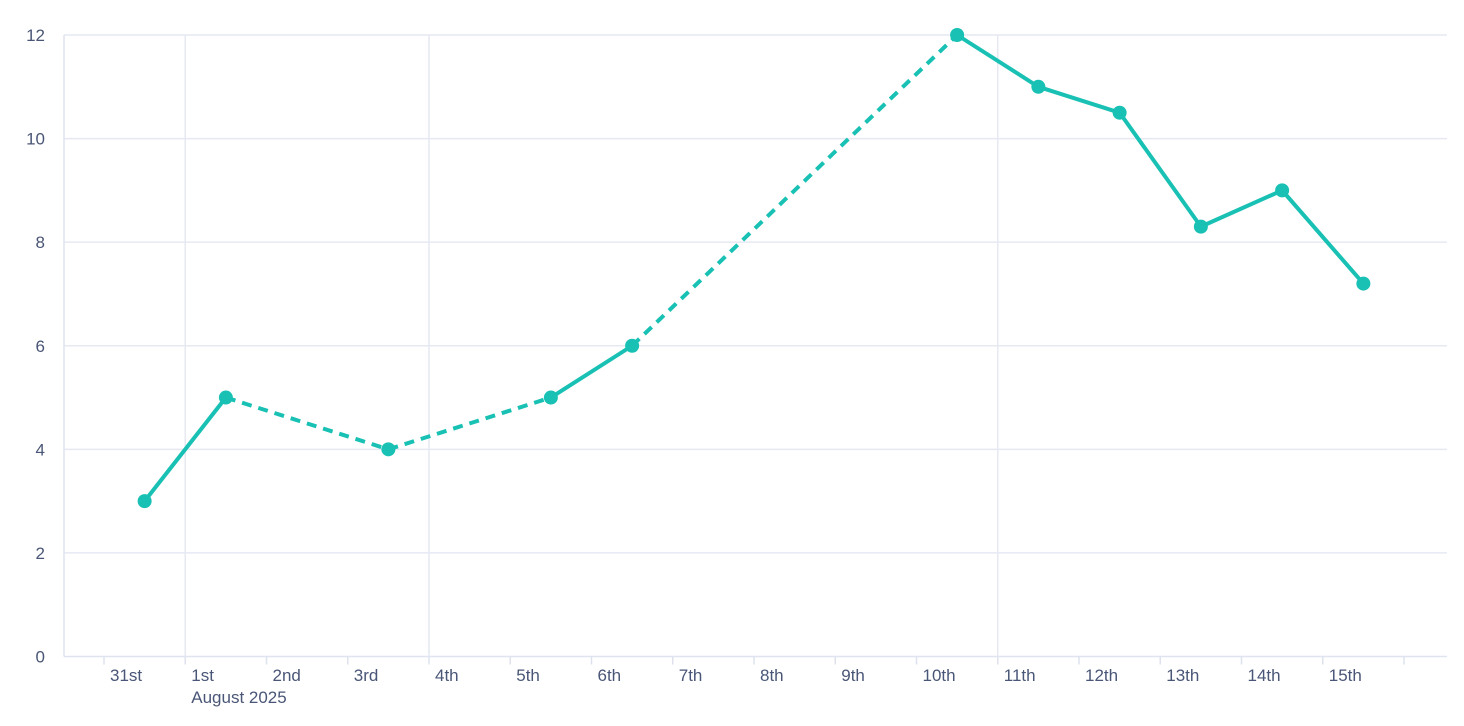 Image resolution: width=1464 pixels, height=726 pixels. I want to click on y-axis-label: 12, so click(35, 35).